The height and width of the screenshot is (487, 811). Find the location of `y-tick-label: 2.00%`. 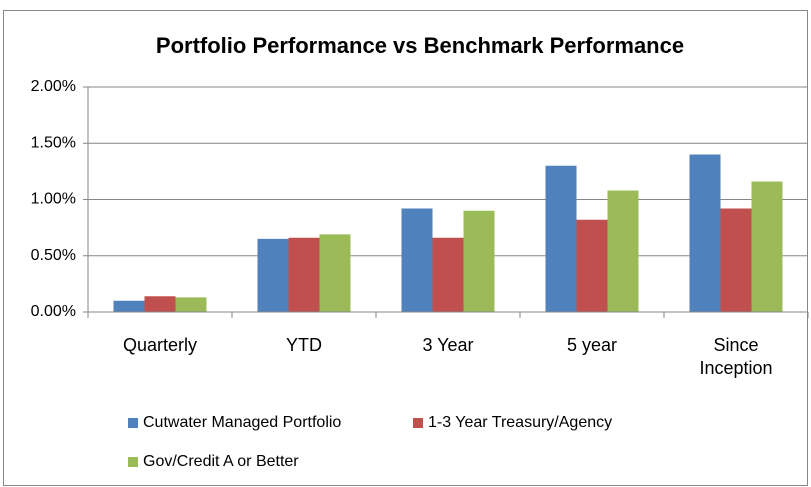

y-tick-label: 2.00% is located at coordinates (53, 86).